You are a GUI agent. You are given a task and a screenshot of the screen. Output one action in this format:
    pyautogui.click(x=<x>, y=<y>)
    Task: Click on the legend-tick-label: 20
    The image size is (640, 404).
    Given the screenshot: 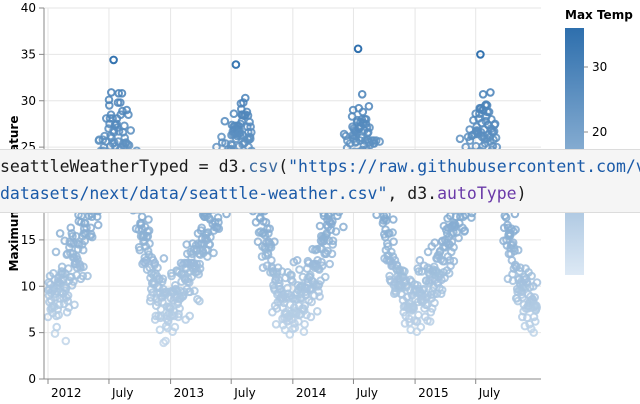 What is the action you would take?
    pyautogui.click(x=599, y=132)
    